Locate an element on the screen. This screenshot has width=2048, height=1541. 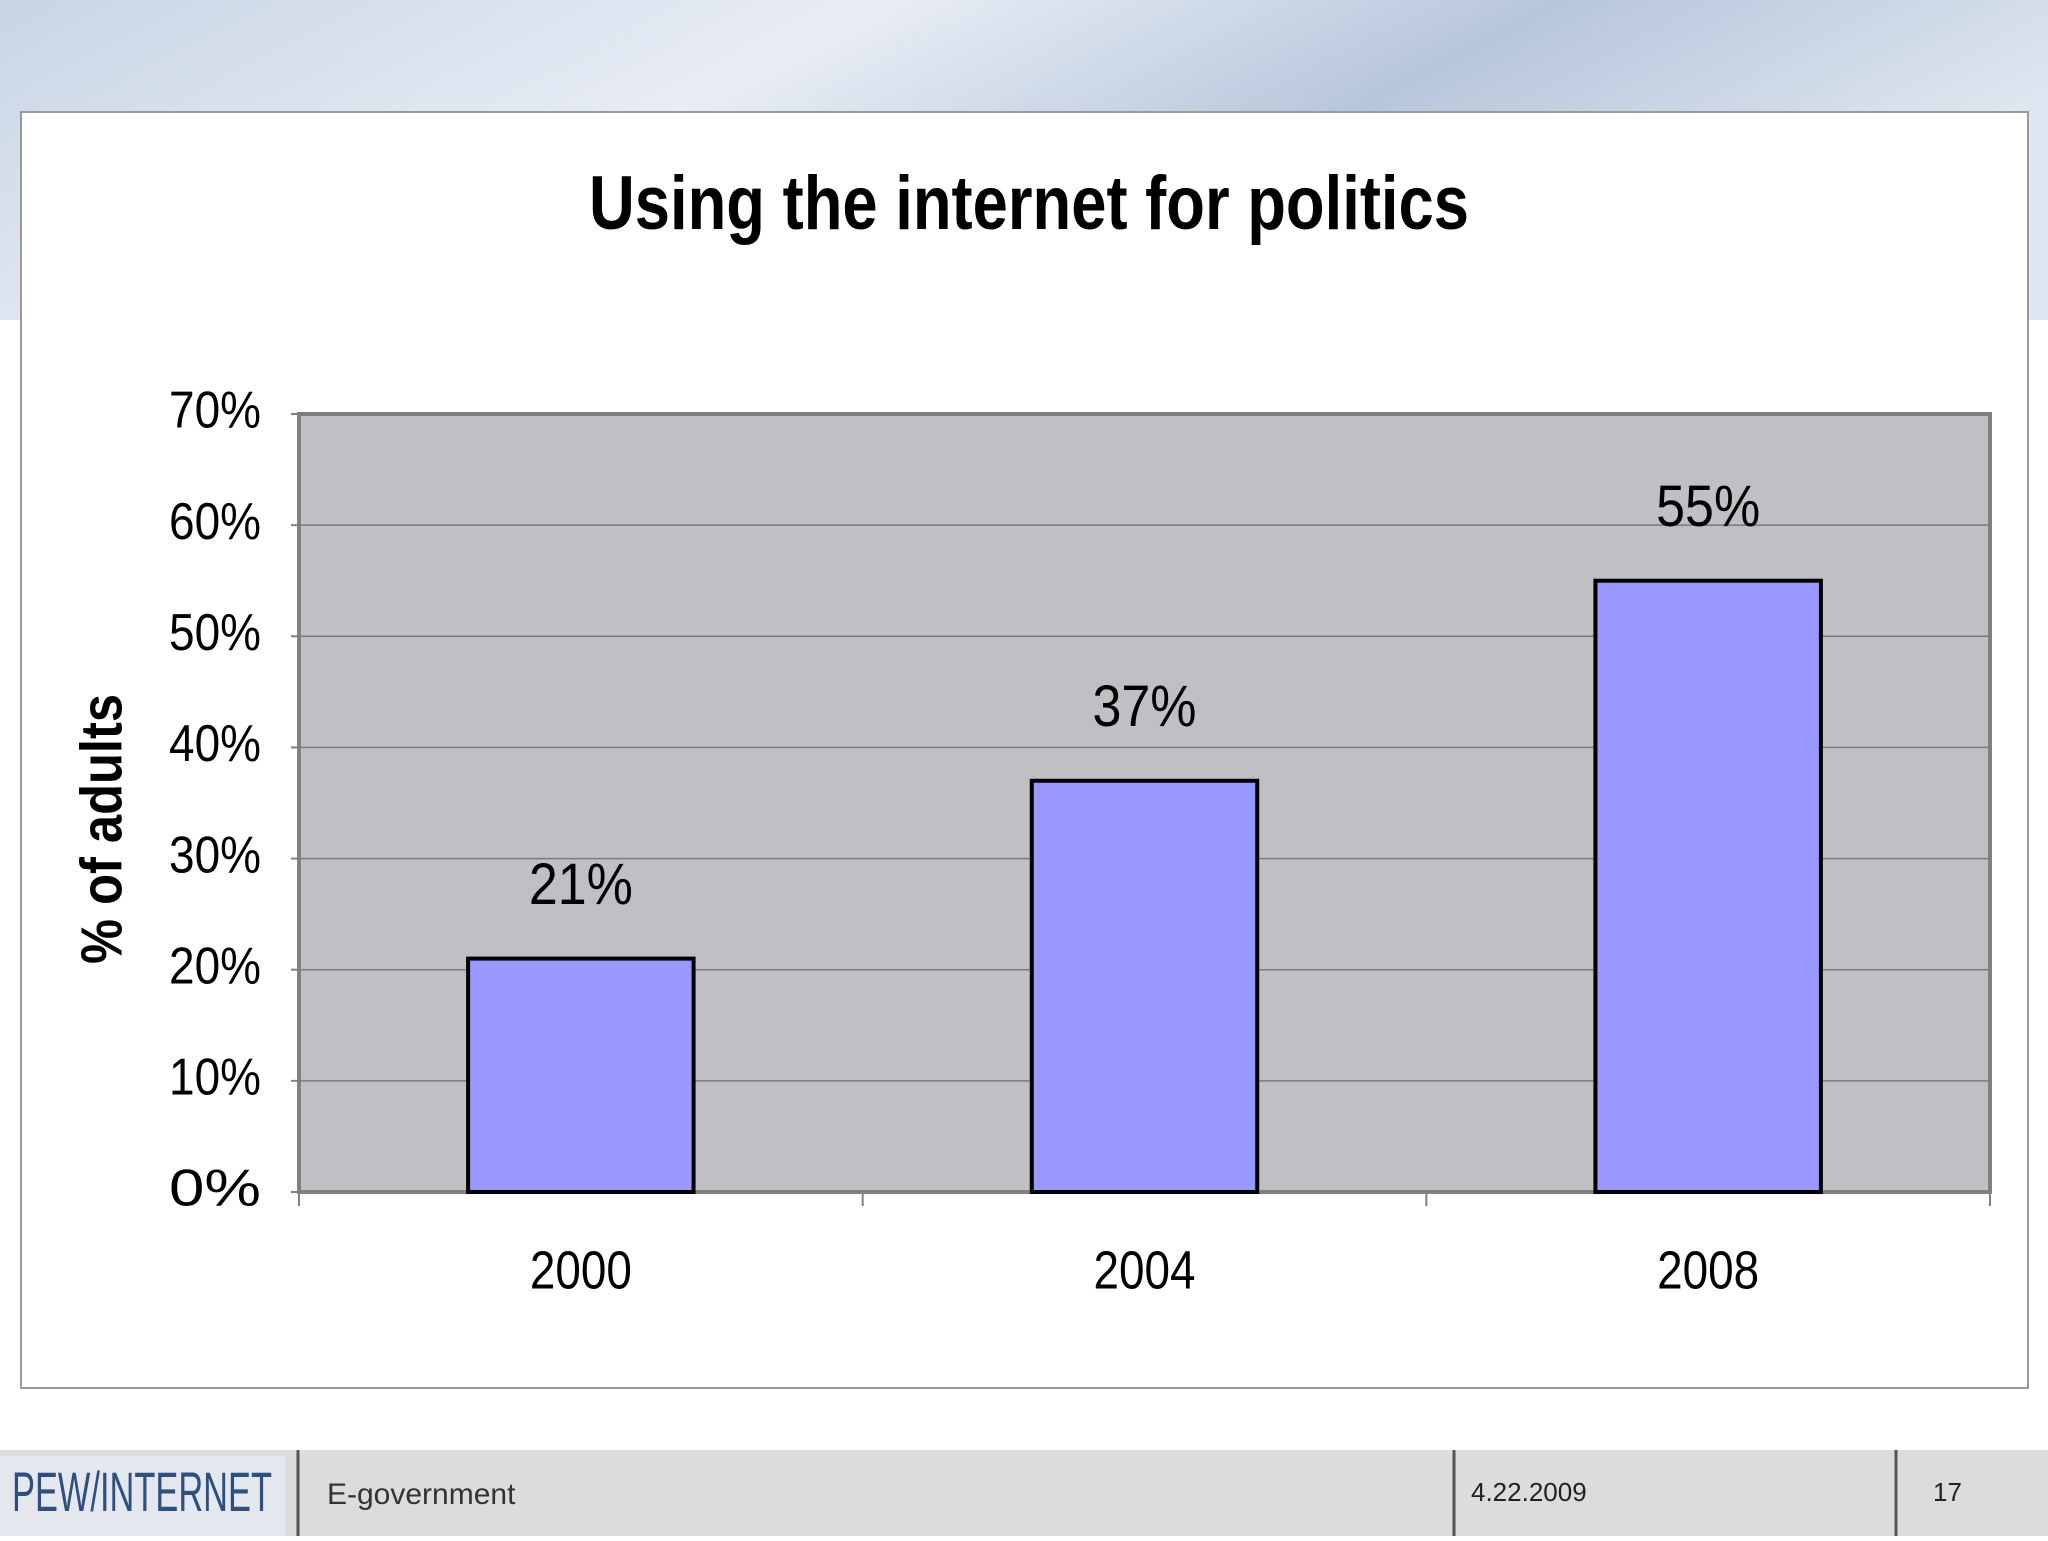
y-tick-label: 40% is located at coordinates (215, 744).